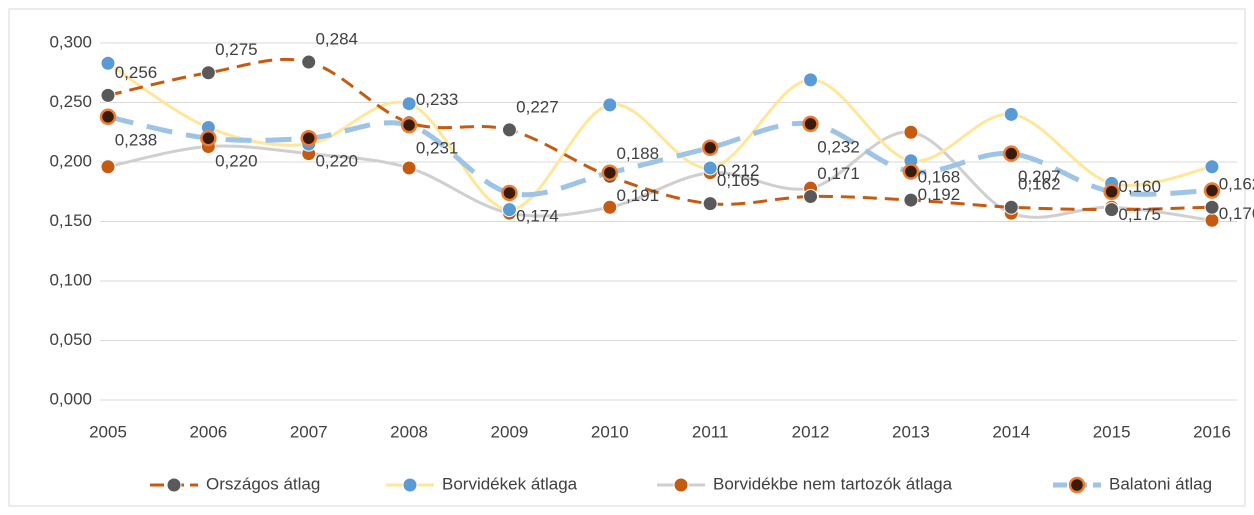  What do you see at coordinates (610, 431) in the screenshot?
I see `x-tick-label: 2010` at bounding box center [610, 431].